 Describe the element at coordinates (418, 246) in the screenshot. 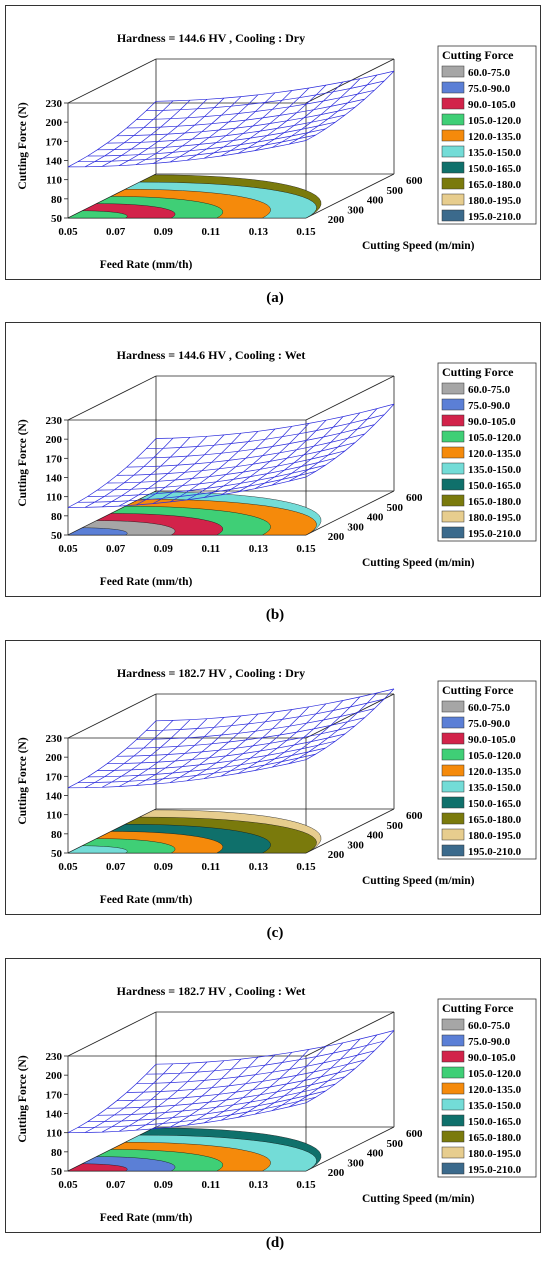

I see `y-axis-label: Cutting Speed (m/min)` at that location.